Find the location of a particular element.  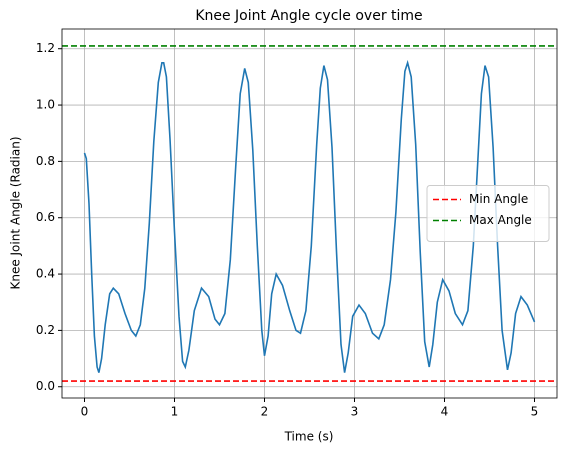

x-tick-label: 3 is located at coordinates (355, 412).